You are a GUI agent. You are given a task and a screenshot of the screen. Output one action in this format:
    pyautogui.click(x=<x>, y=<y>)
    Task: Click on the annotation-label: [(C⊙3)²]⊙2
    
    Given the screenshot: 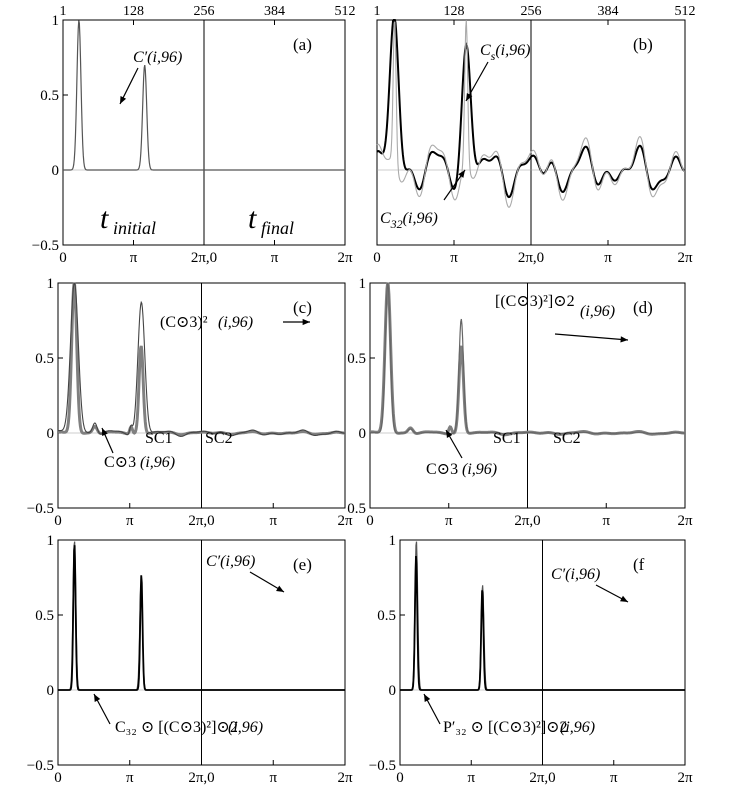 What is the action you would take?
    pyautogui.click(x=535, y=301)
    